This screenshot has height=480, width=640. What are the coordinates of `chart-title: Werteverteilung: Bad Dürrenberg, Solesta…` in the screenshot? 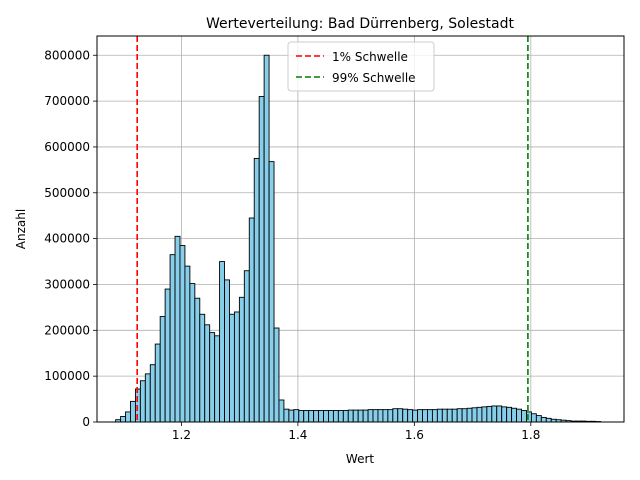 It's located at (360, 24).